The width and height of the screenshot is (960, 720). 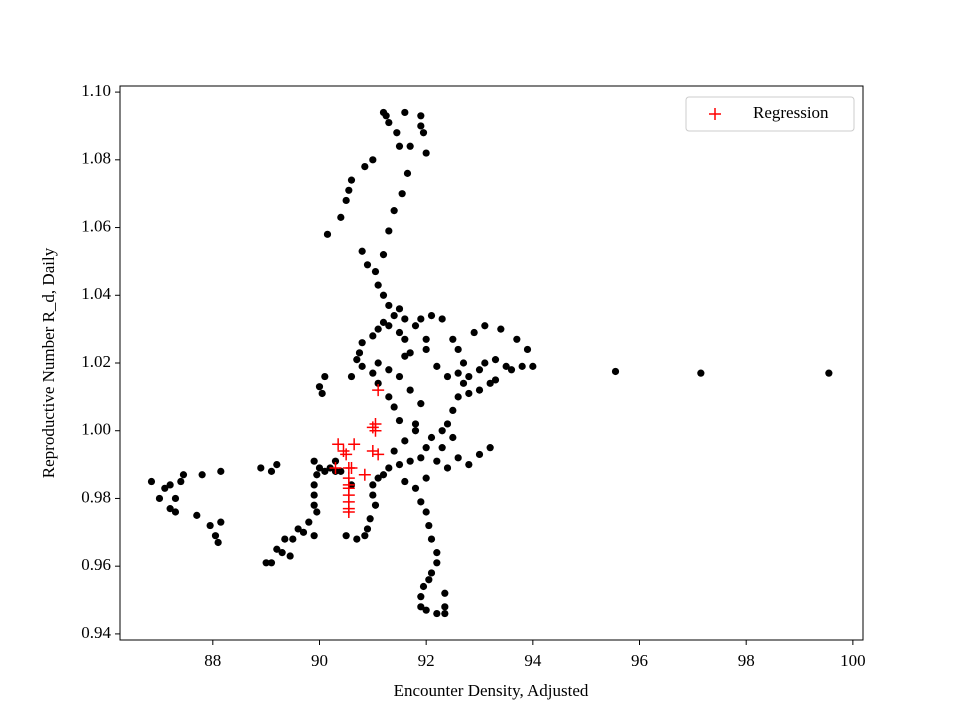 What do you see at coordinates (96, 564) in the screenshot?
I see `y-tick-label: 0.96` at bounding box center [96, 564].